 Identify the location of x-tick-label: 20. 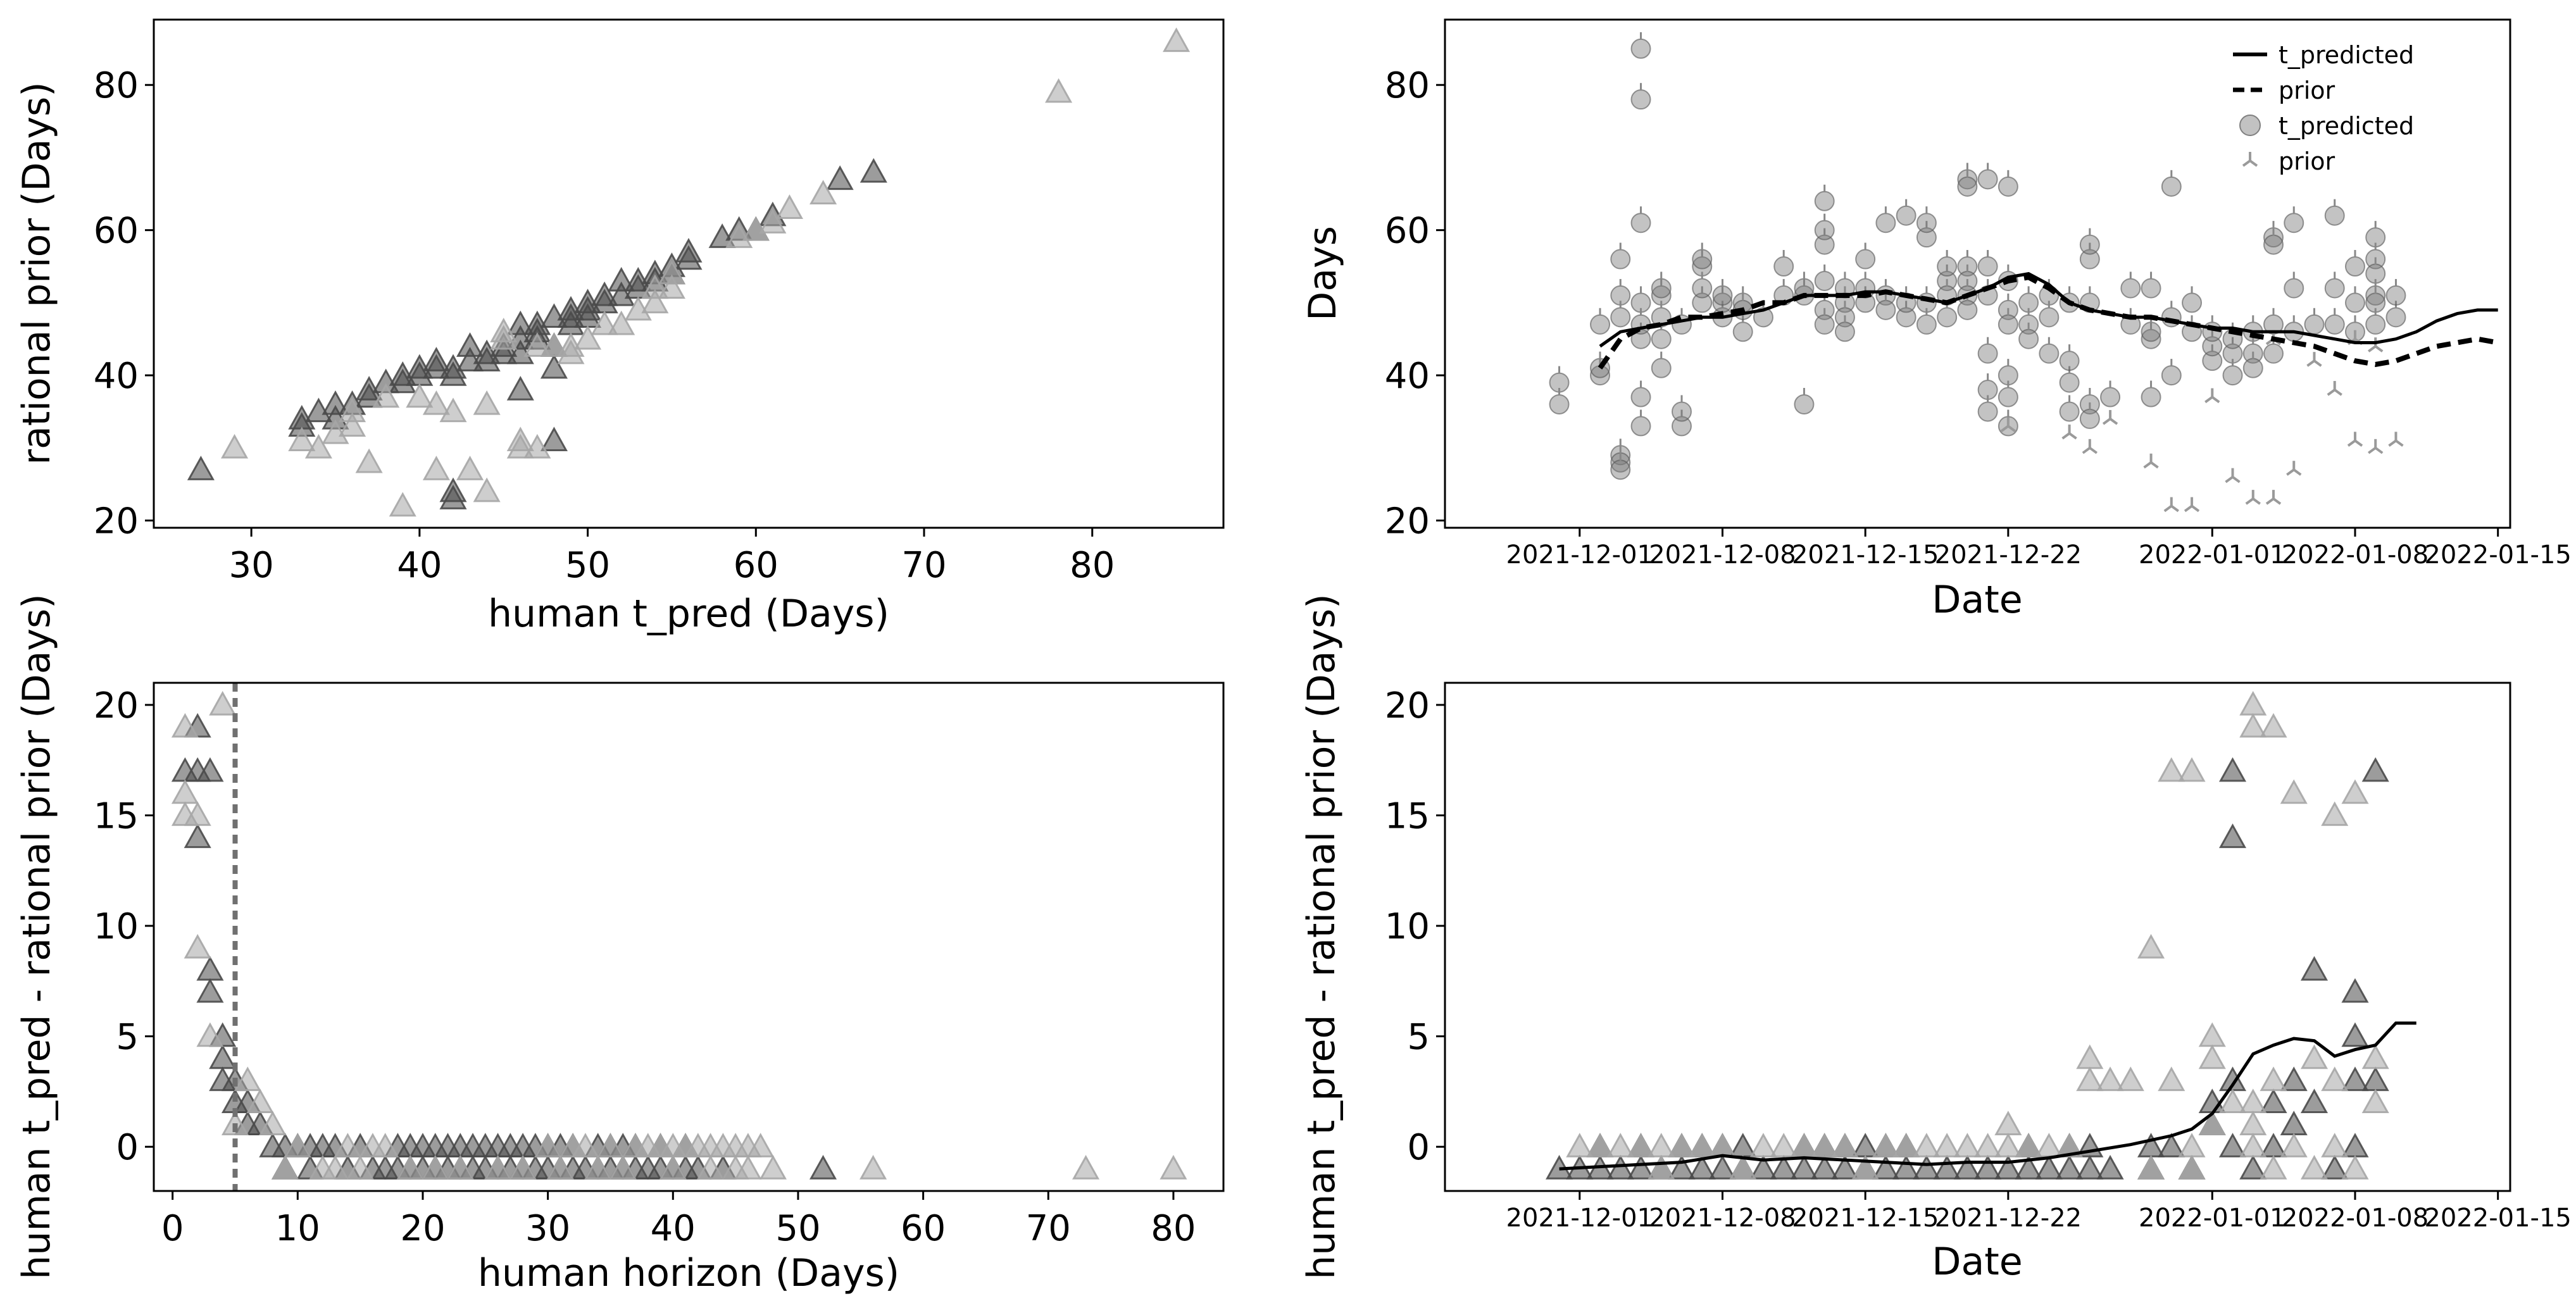
(422, 1228).